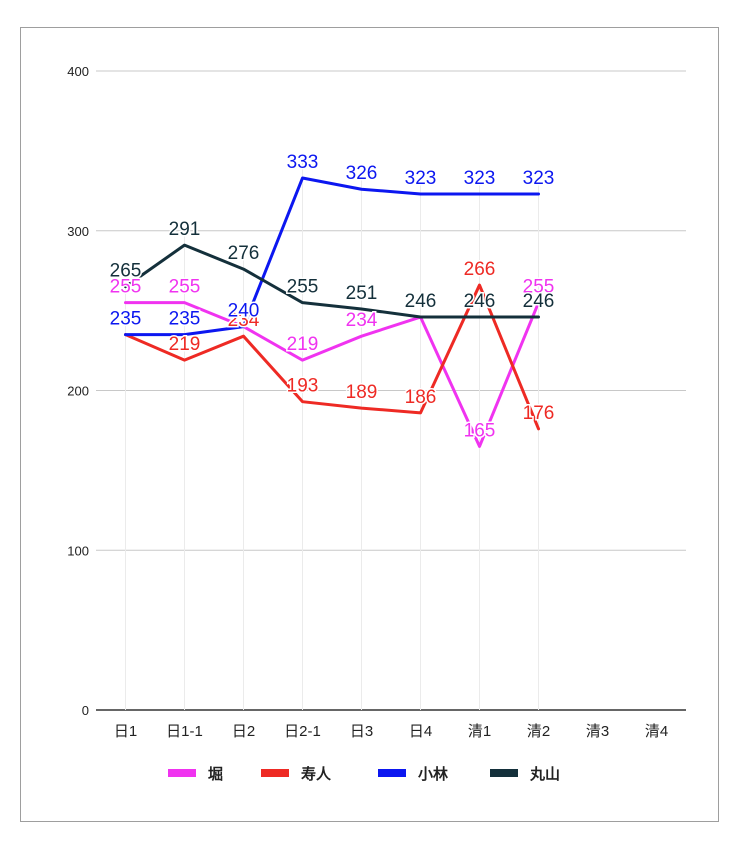 The image size is (741, 841). Describe the element at coordinates (302, 731) in the screenshot. I see `x-tick-label: 日2-1` at that location.